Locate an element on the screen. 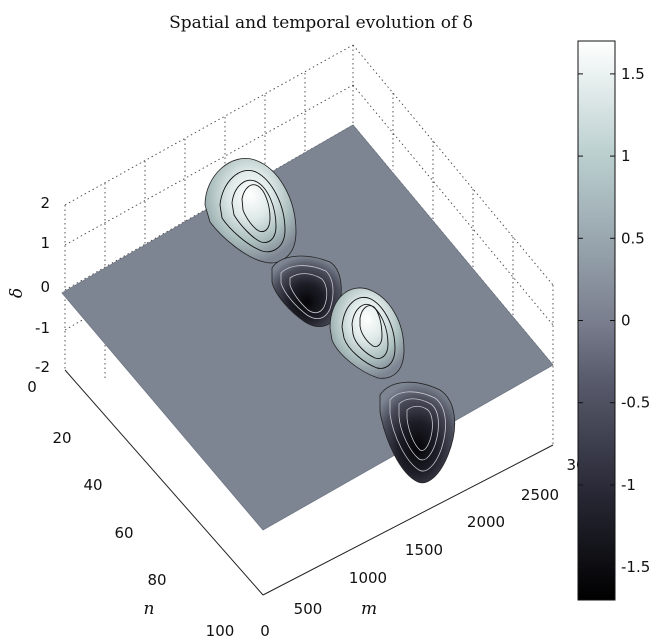 This screenshot has width=658, height=644. z-tick-label: -2 is located at coordinates (42, 367).